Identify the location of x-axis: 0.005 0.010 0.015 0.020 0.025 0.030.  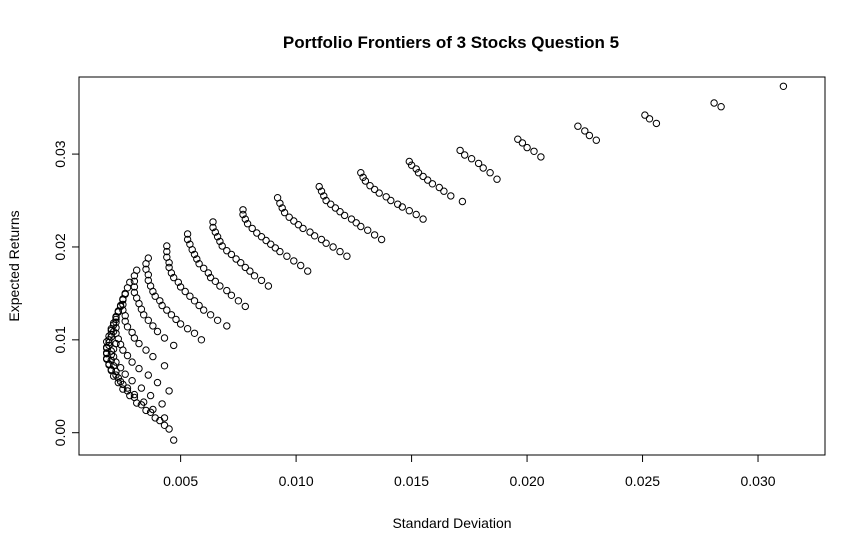
(469, 471).